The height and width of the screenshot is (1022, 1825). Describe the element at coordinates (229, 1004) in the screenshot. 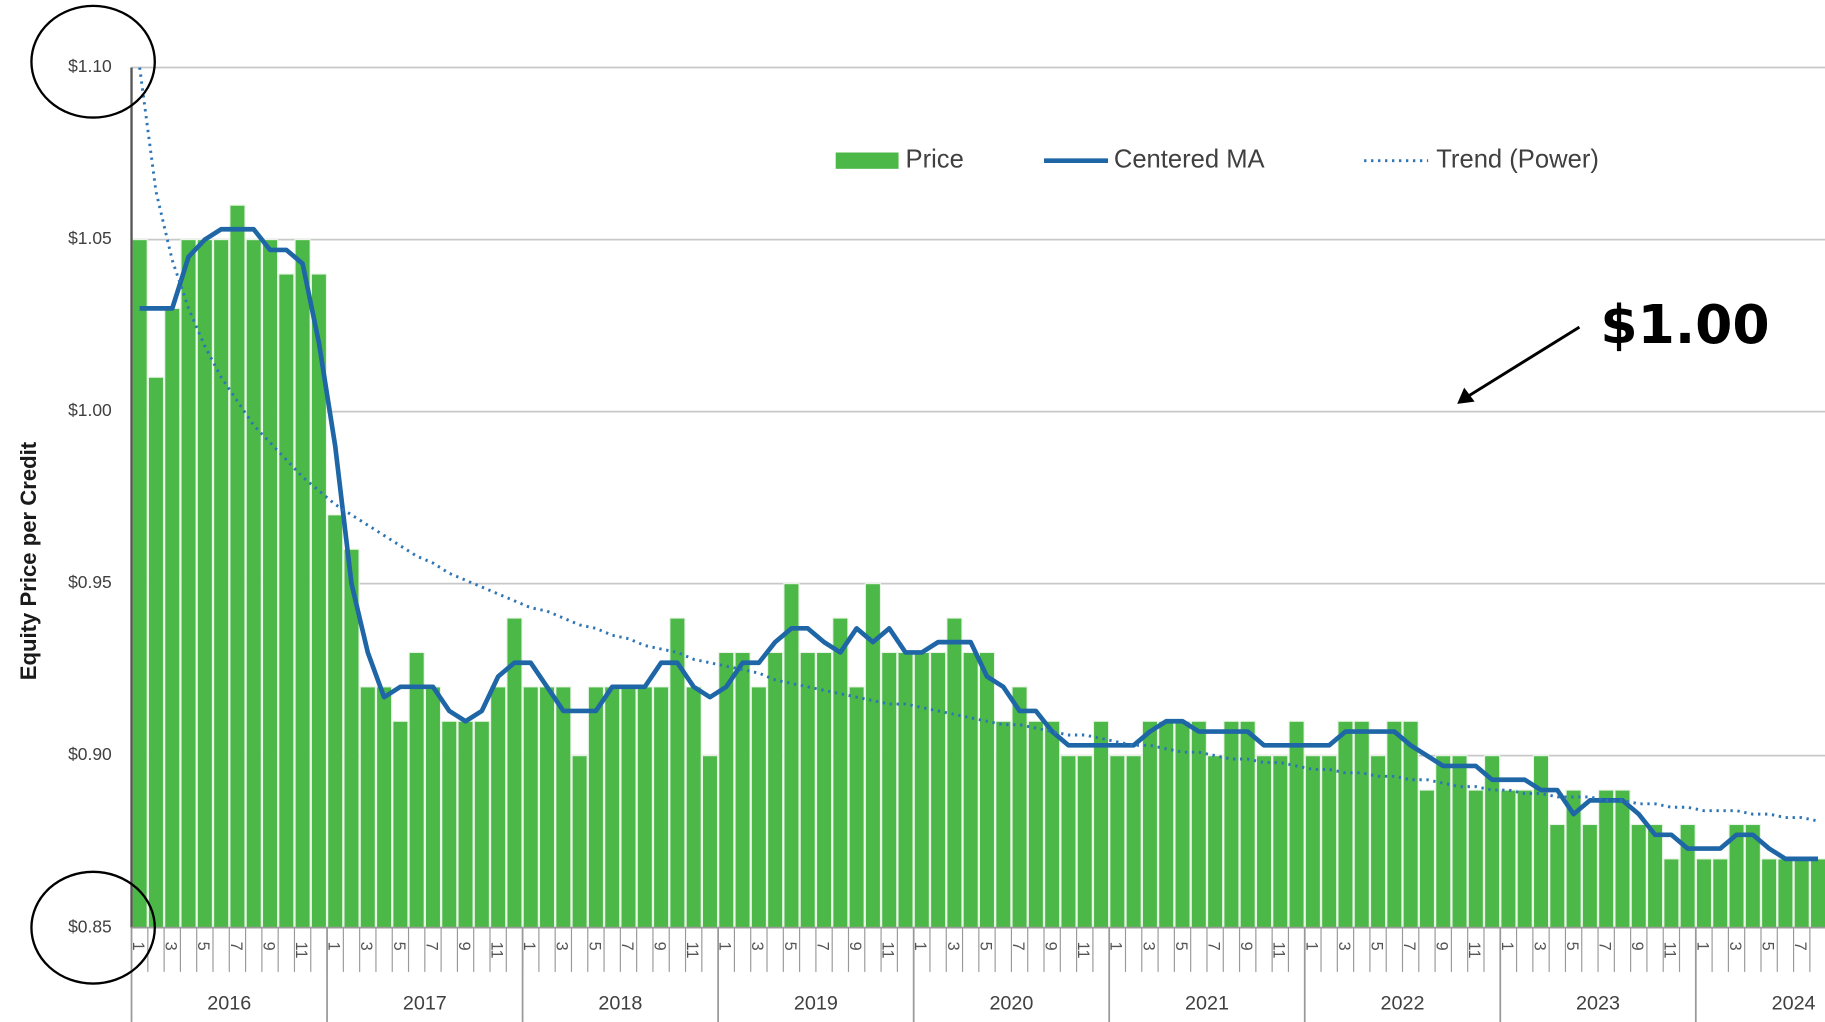

I see `year-label: 2016` at that location.